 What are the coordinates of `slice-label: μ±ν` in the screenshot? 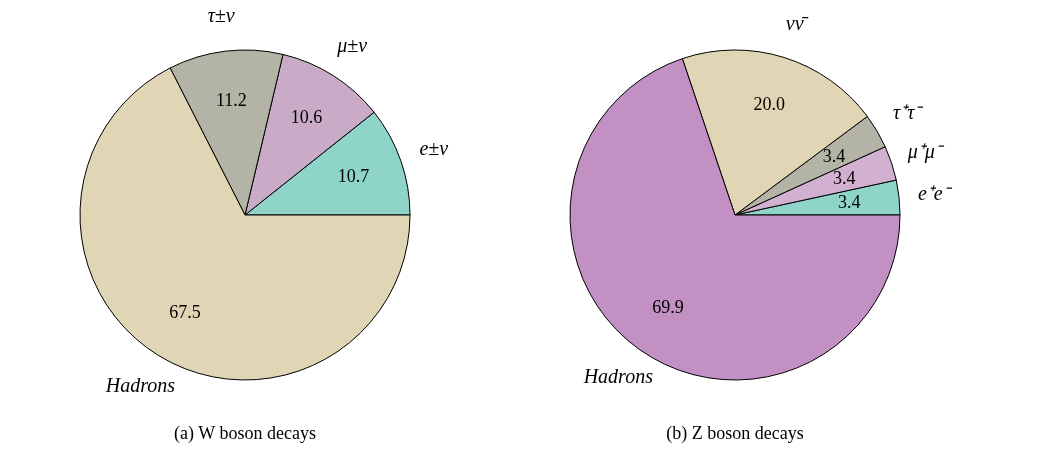 It's located at (352, 46).